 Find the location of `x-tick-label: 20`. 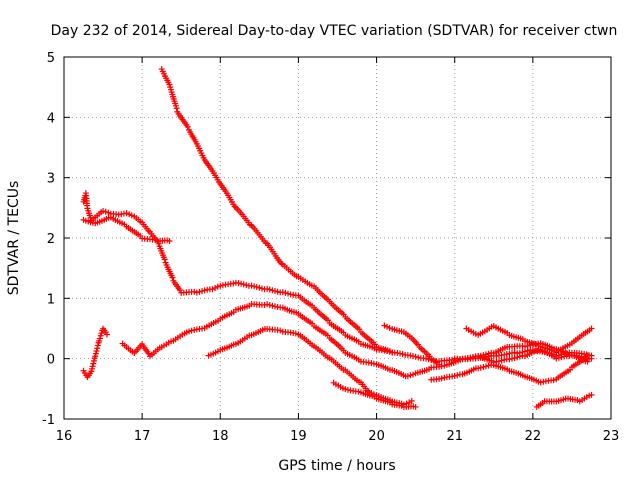

x-tick-label: 20 is located at coordinates (376, 436).